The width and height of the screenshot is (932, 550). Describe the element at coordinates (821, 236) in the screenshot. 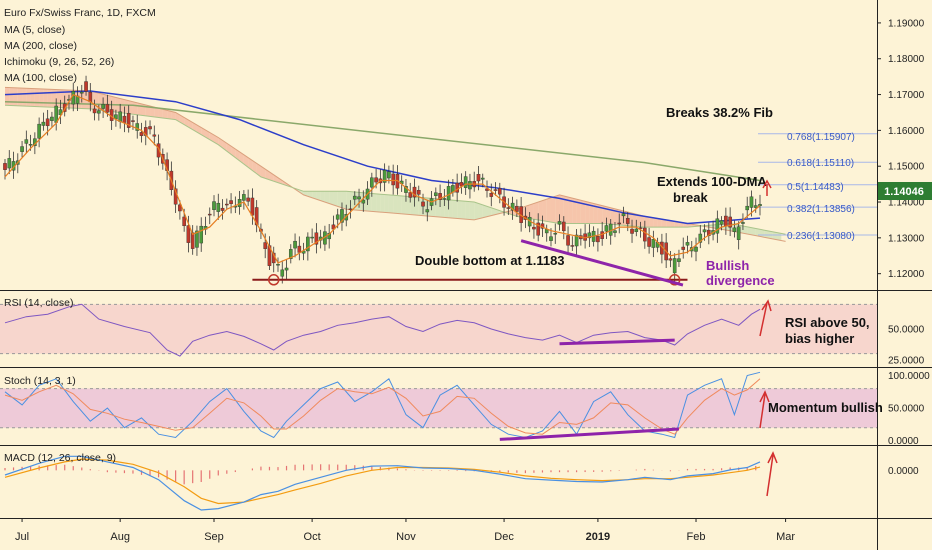

I see `fib-label-0236: 0.236(1.13080)` at that location.